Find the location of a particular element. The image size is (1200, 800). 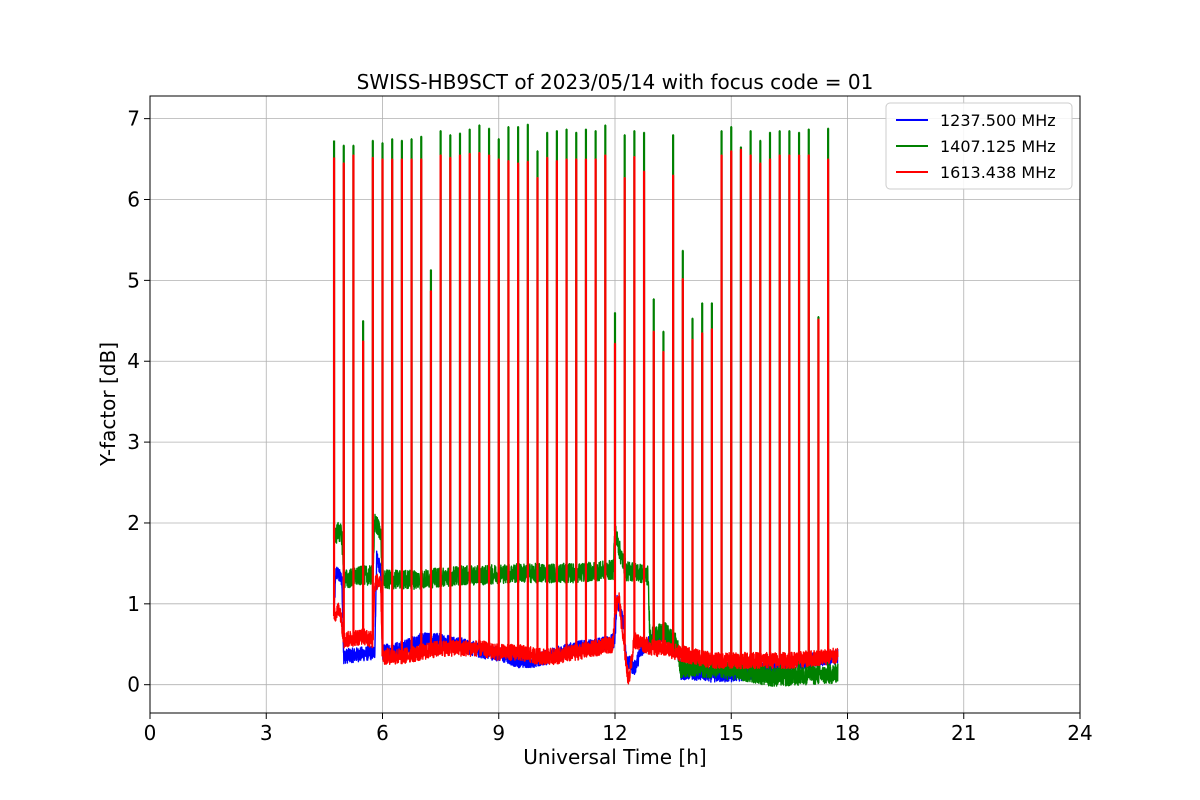

legend-label-1: 1407.125 MHz is located at coordinates (998, 146).